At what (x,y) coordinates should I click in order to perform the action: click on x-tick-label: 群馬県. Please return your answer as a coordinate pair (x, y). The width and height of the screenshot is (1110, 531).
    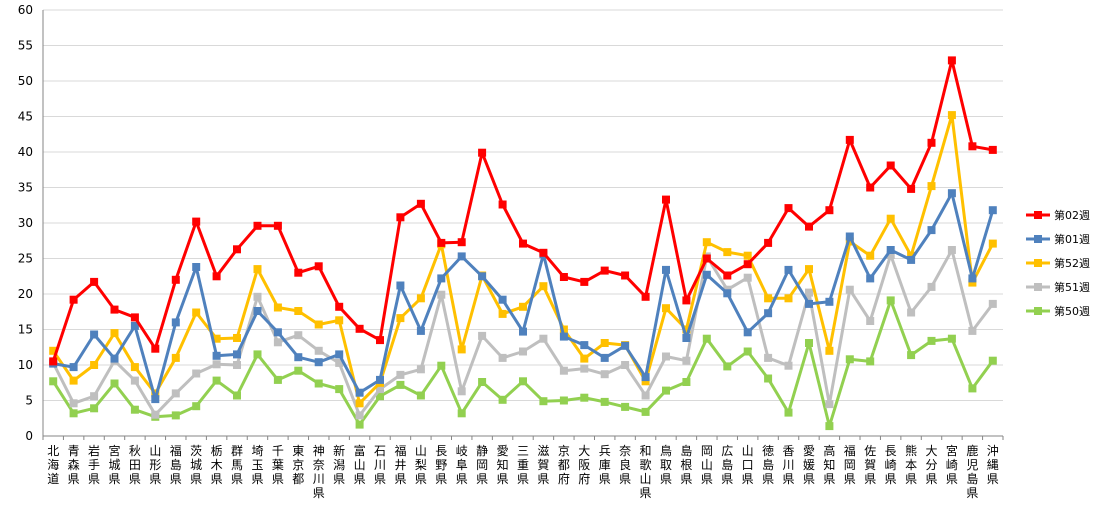
    Looking at the image, I should click on (237, 465).